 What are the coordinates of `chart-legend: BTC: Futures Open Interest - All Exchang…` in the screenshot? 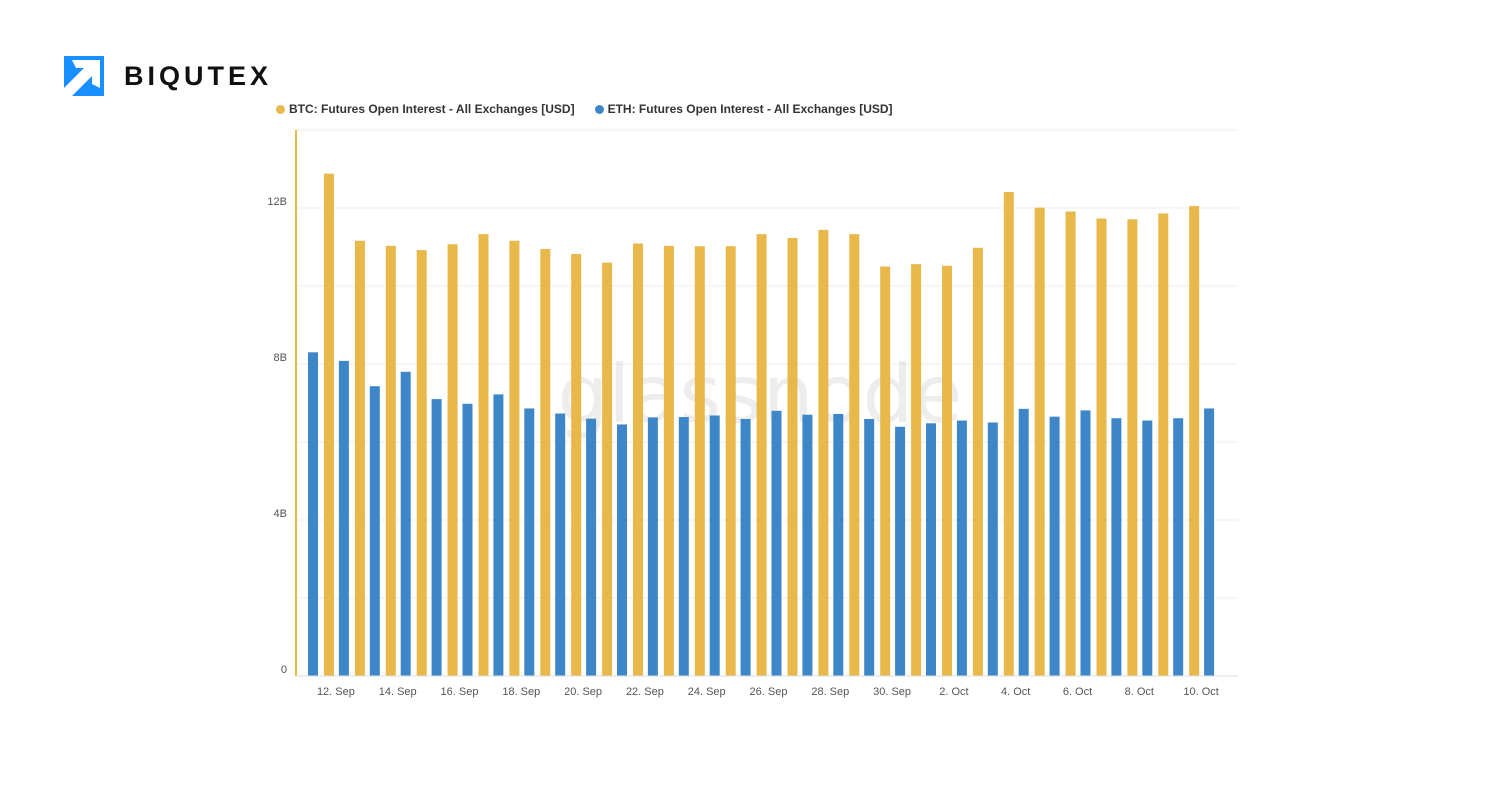 It's located at (584, 109).